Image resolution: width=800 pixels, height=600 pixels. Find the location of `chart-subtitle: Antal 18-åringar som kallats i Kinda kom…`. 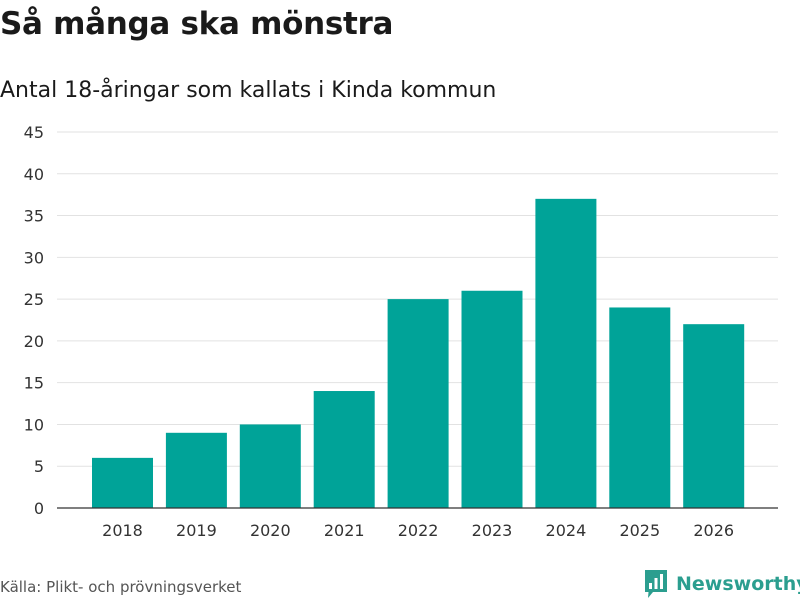

chart-subtitle: Antal 18-åringar som kallats i Kinda kom… is located at coordinates (248, 90).